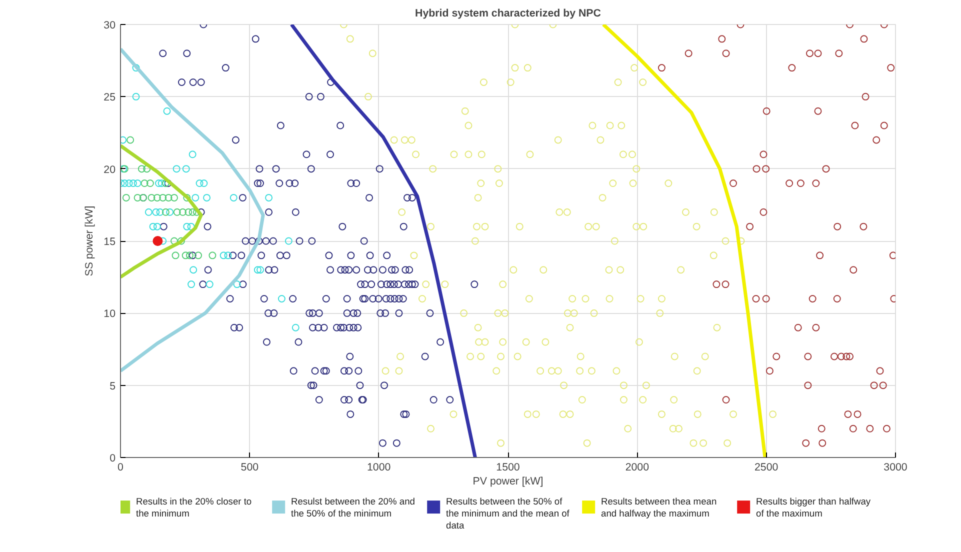 The height and width of the screenshot is (552, 961). Describe the element at coordinates (766, 468) in the screenshot. I see `x-tick-label: 2500` at that location.